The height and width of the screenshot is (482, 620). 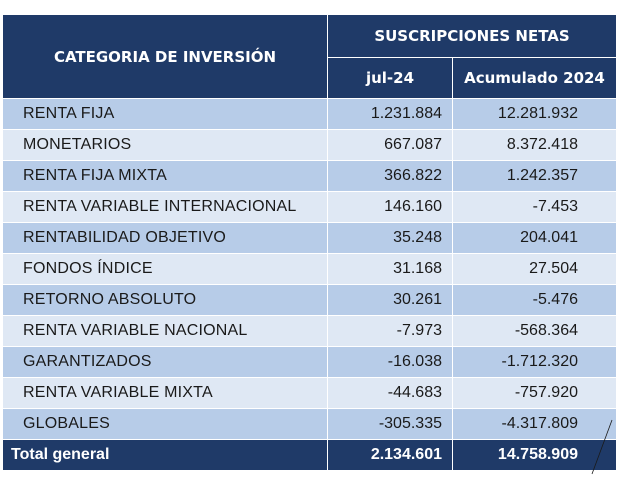 I want to click on total-row: Total general 2.134.601 14.758.909, so click(x=309, y=455).